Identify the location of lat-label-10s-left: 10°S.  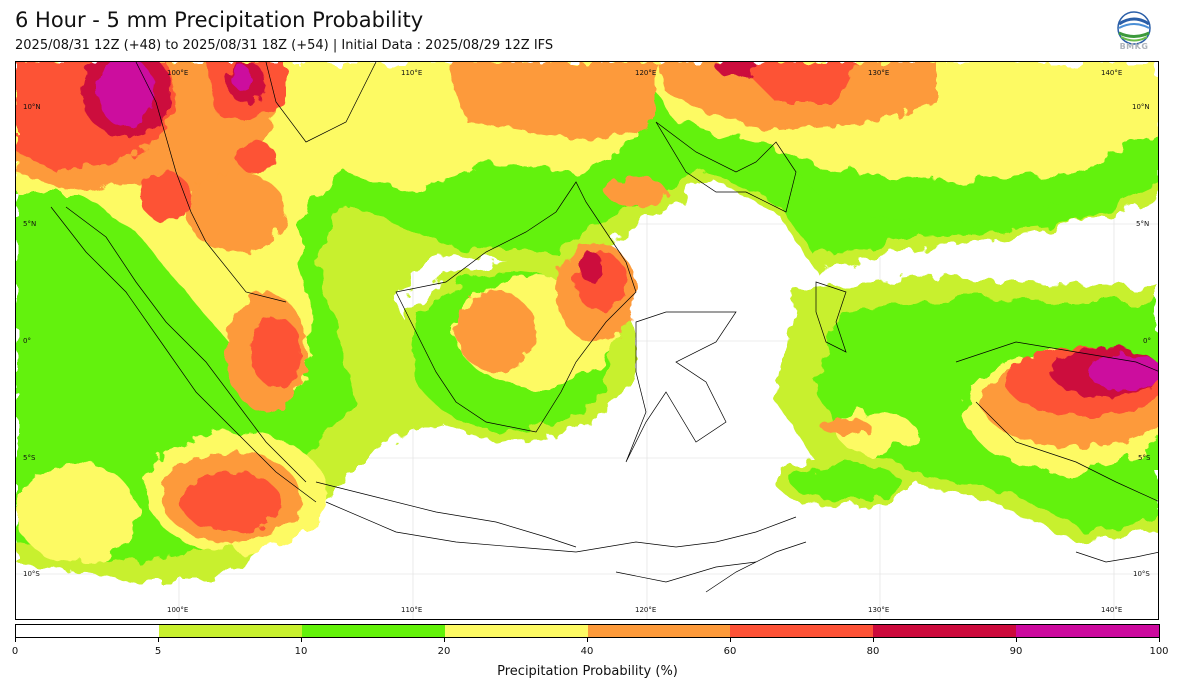
(31, 574).